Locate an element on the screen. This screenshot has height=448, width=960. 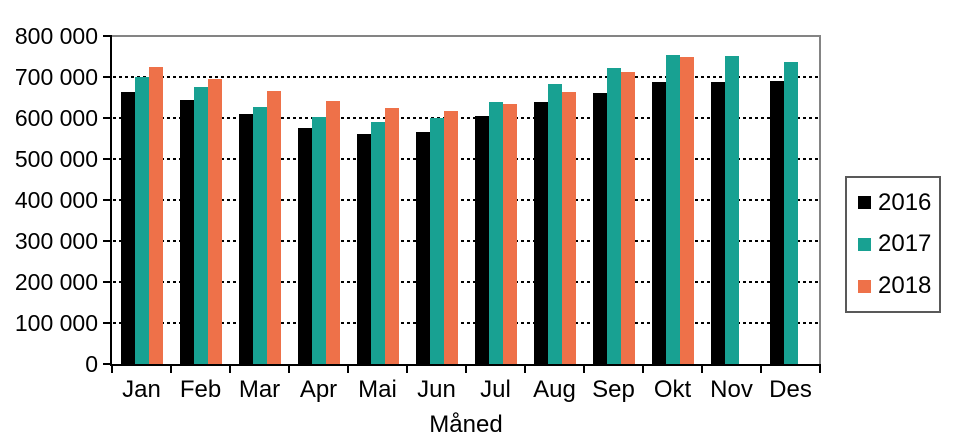
bar-group-mai is located at coordinates (377, 200).